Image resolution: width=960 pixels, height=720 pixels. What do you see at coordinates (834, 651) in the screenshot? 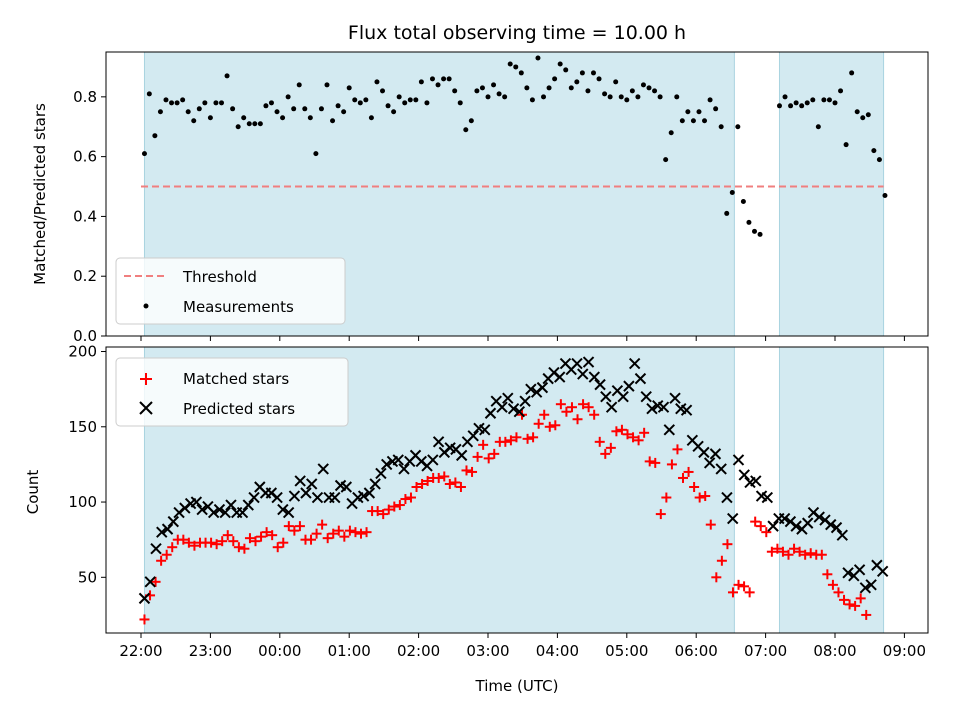
I see `x-tick-label: 08:00` at bounding box center [834, 651].